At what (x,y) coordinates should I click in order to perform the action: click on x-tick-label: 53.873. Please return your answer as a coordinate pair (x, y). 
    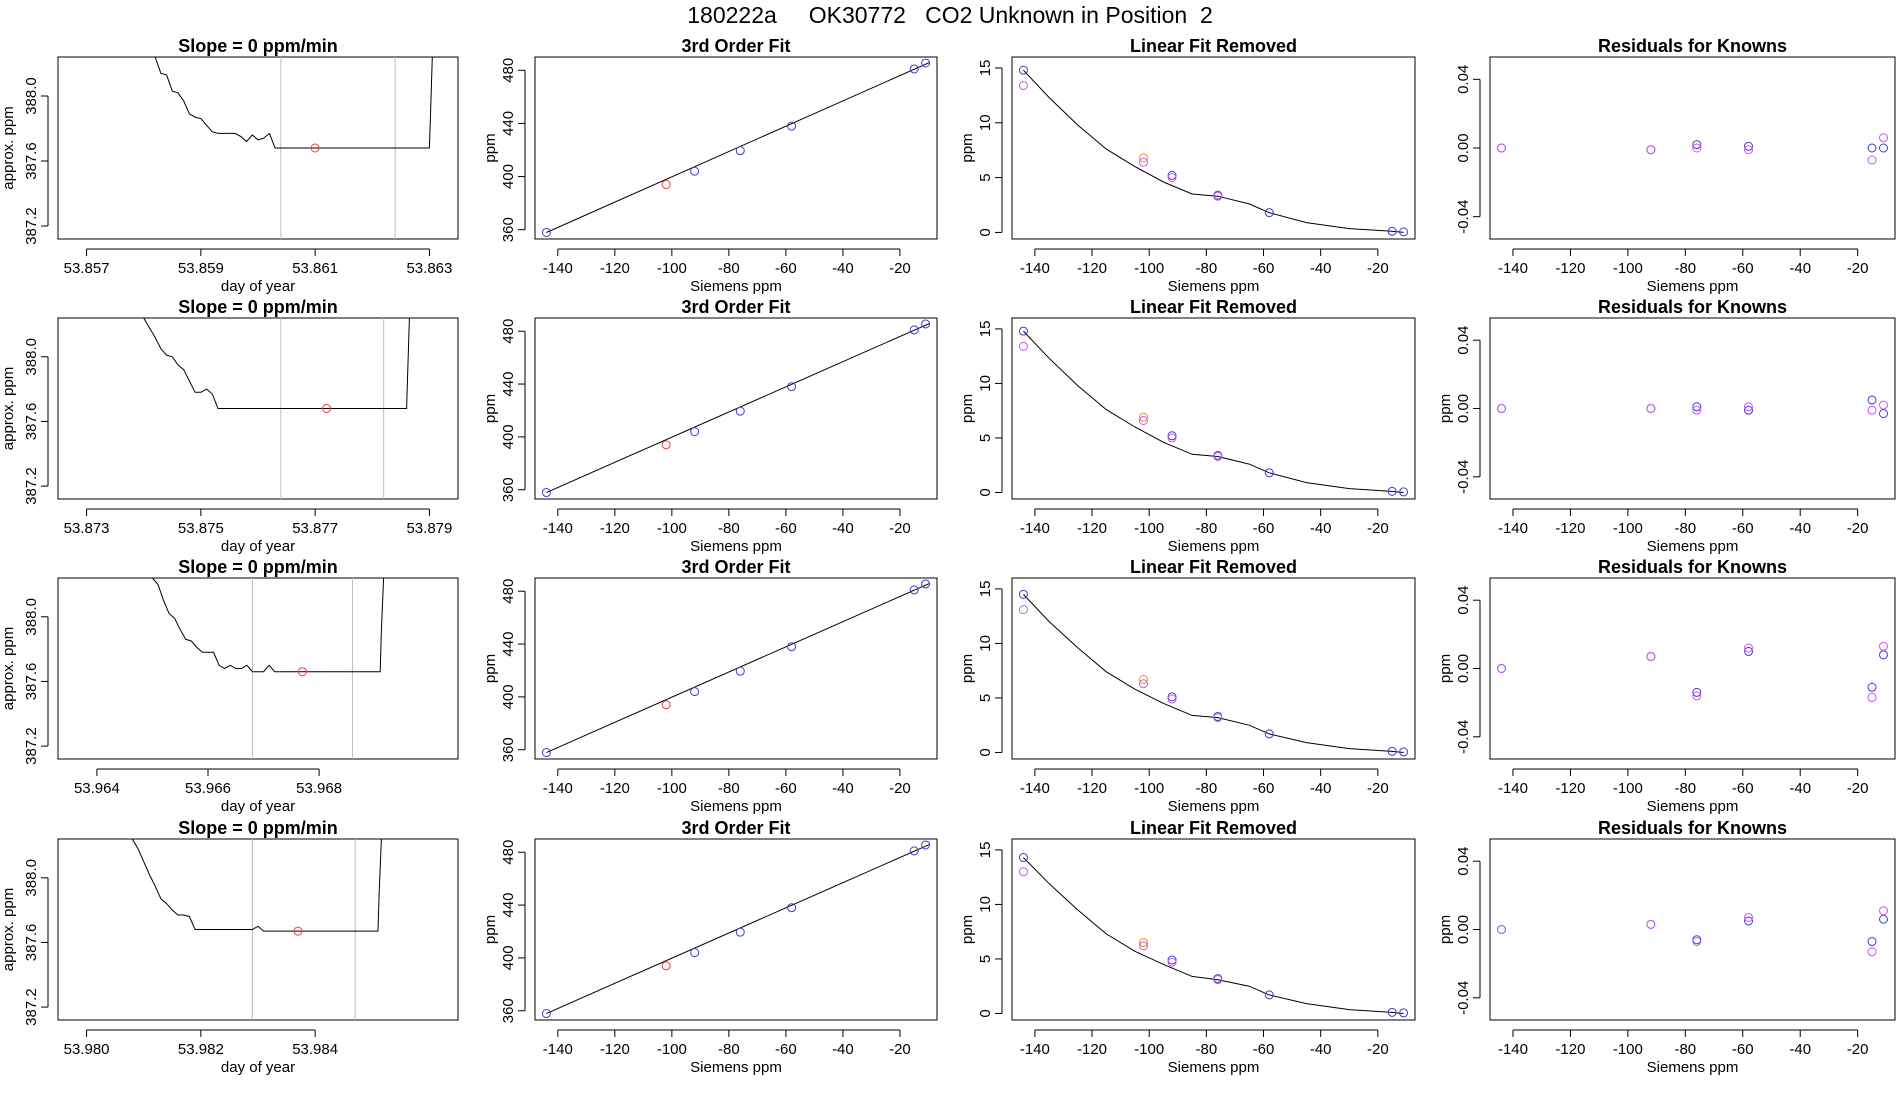
    Looking at the image, I should click on (87, 528).